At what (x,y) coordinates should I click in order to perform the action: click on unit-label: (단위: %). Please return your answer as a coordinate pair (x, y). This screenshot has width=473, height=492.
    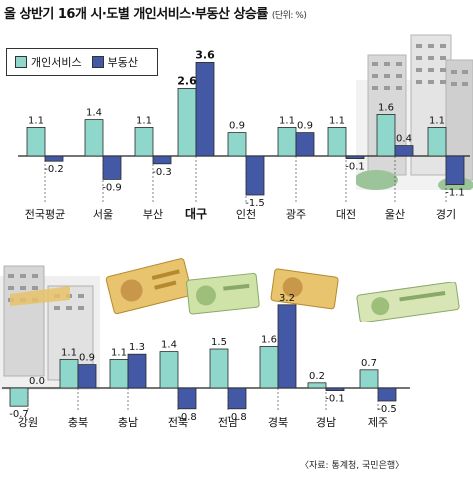
    Looking at the image, I should click on (289, 16).